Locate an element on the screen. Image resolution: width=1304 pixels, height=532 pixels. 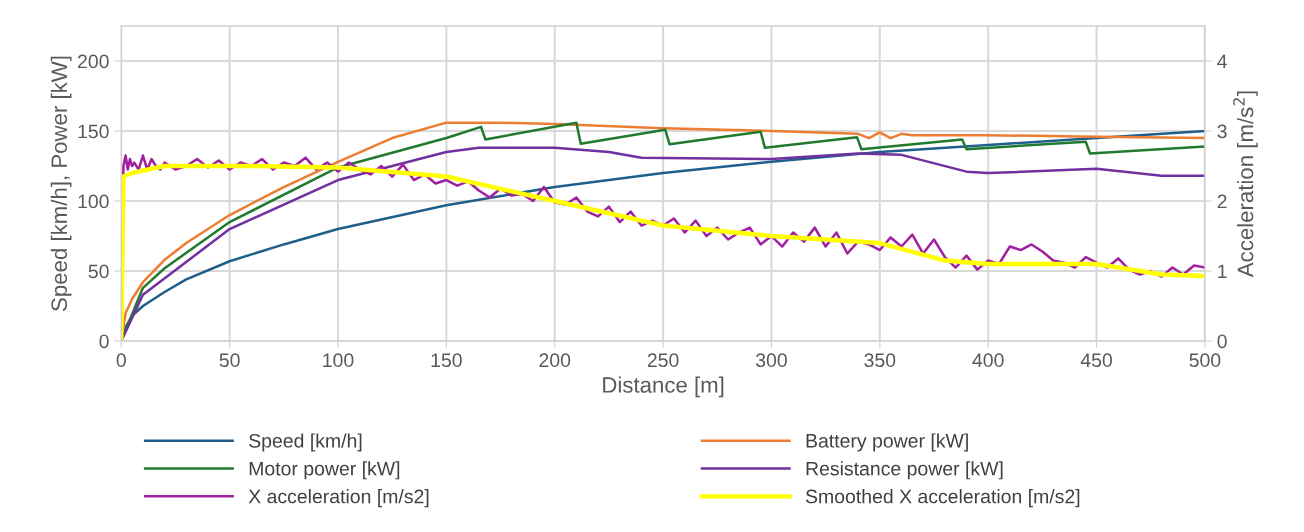
x-tick-label: 350 is located at coordinates (880, 360).